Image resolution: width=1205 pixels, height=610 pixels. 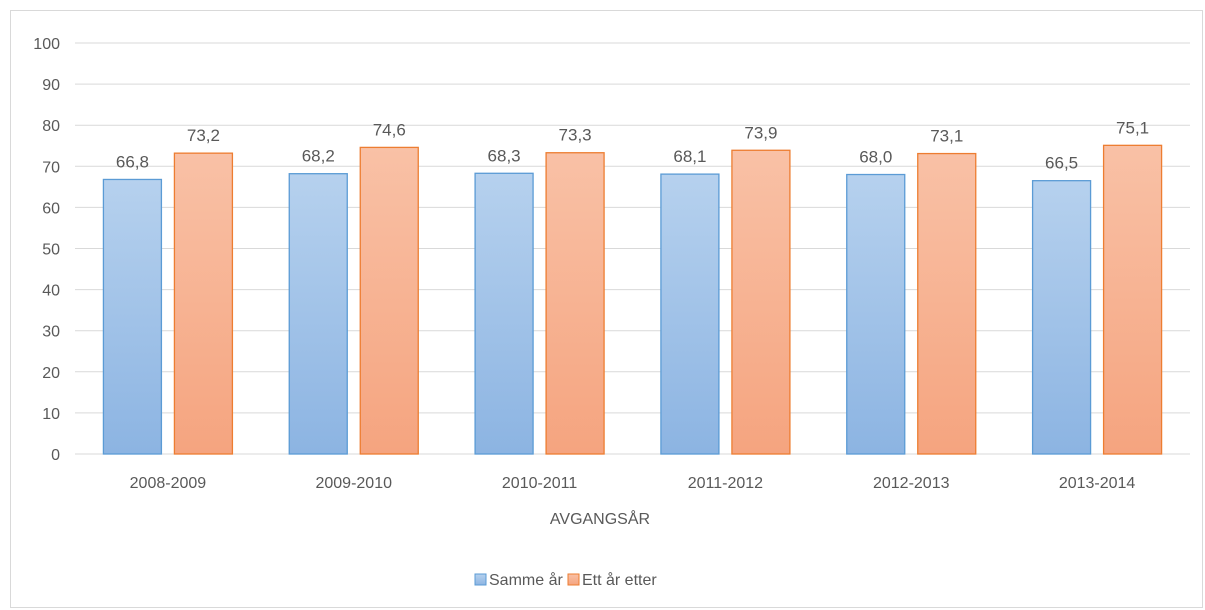 I want to click on data-label: 75,1, so click(x=1132, y=127).